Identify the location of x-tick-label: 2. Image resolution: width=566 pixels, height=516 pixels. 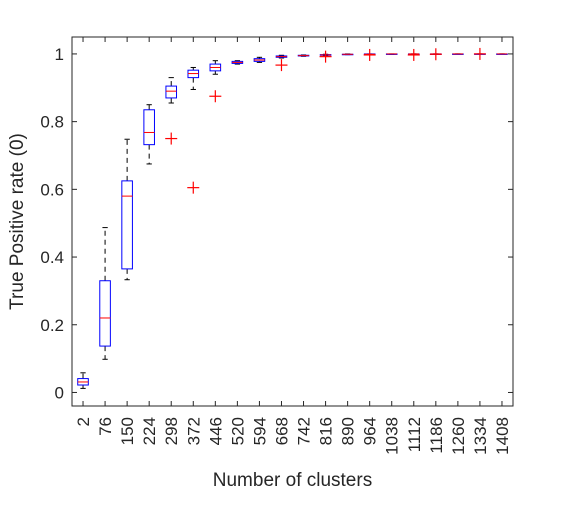
(83, 421).